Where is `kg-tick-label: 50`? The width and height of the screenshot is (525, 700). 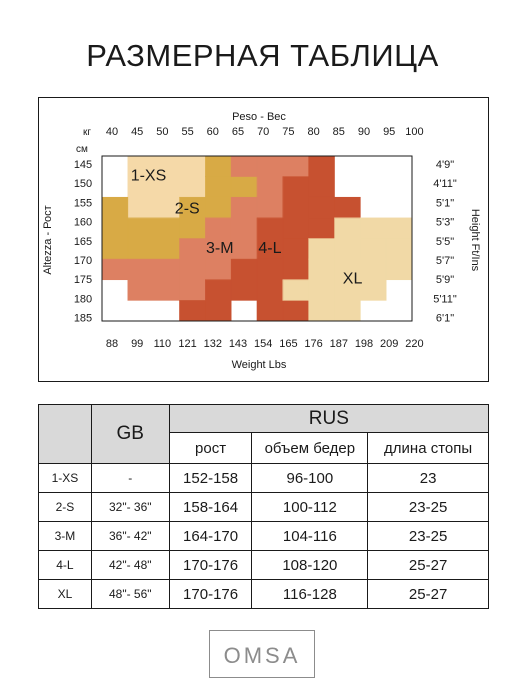 kg-tick-label: 50 is located at coordinates (162, 132).